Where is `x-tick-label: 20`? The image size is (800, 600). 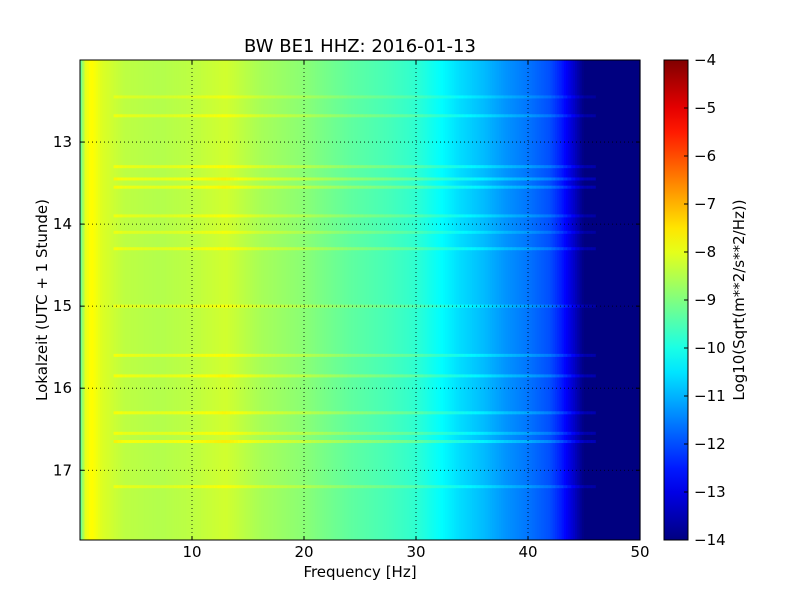
x-tick-label: 20 is located at coordinates (303, 552).